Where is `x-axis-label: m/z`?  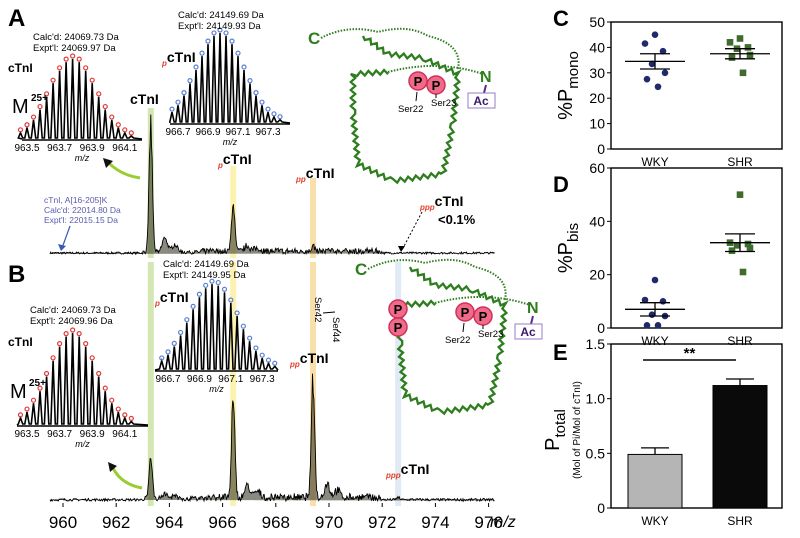 x-axis-label: m/z is located at coordinates (503, 522).